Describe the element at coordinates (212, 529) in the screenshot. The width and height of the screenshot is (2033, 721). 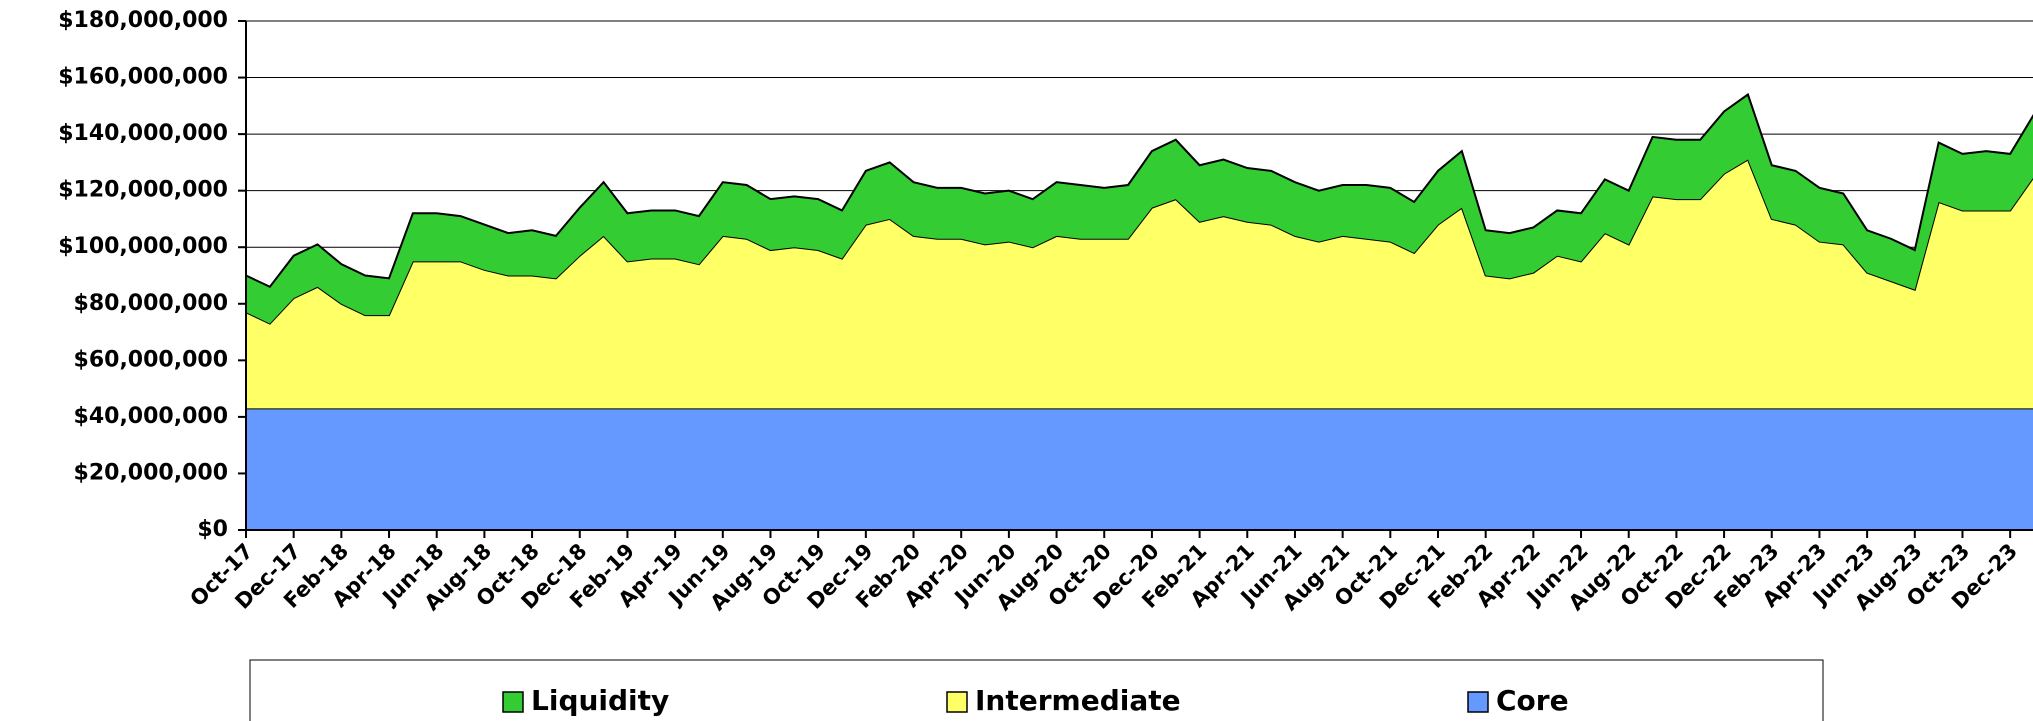
I see `y-tick-label: $0` at that location.